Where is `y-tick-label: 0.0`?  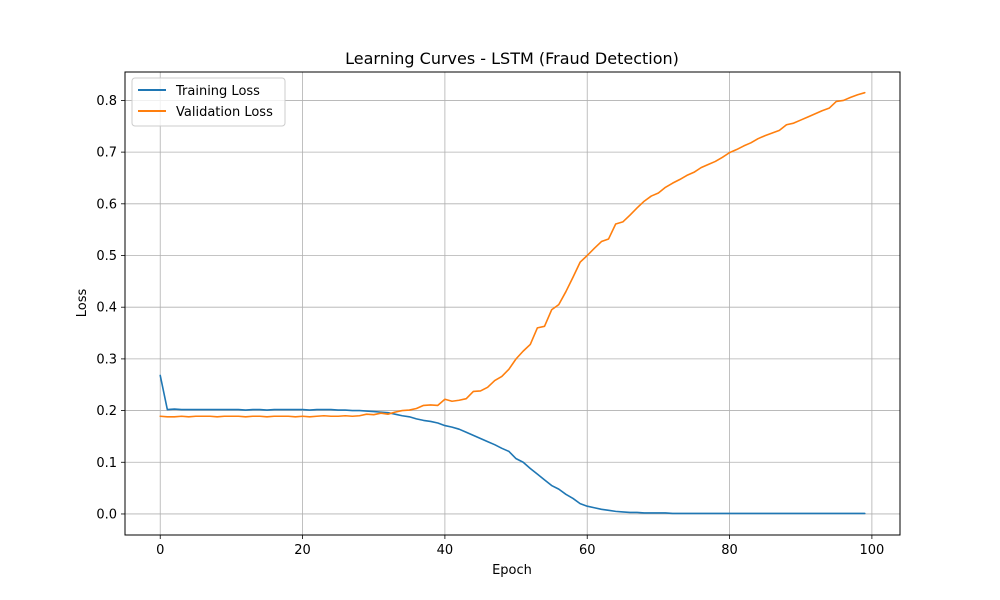 y-tick-label: 0.0 is located at coordinates (106, 514).